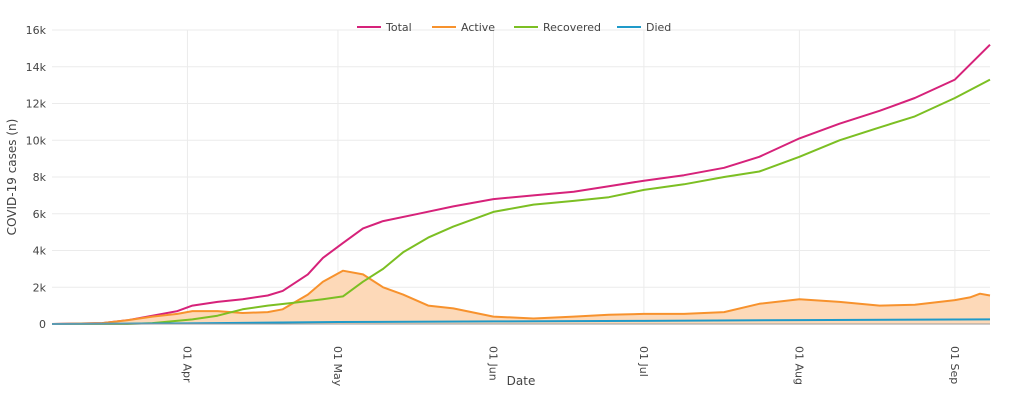 Image resolution: width=1024 pixels, height=404 pixels. I want to click on legend-label: Active, so click(478, 27).